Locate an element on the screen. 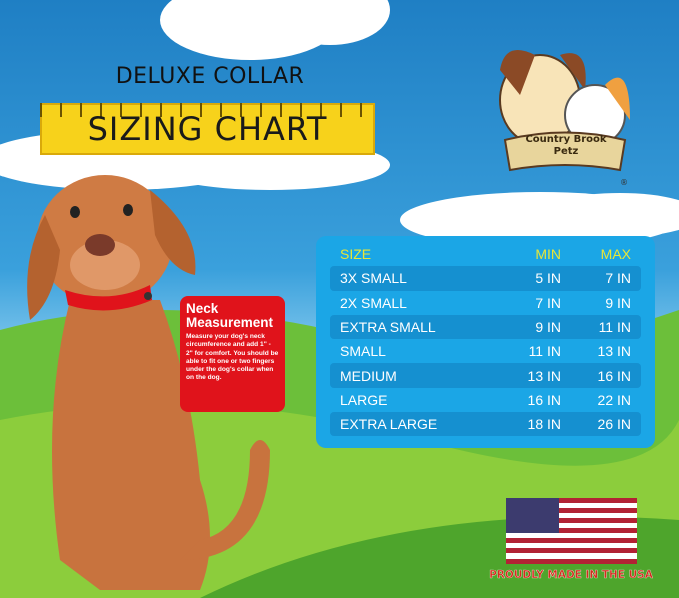 This screenshot has height=598, width=679. header-min: MIN is located at coordinates (548, 254).